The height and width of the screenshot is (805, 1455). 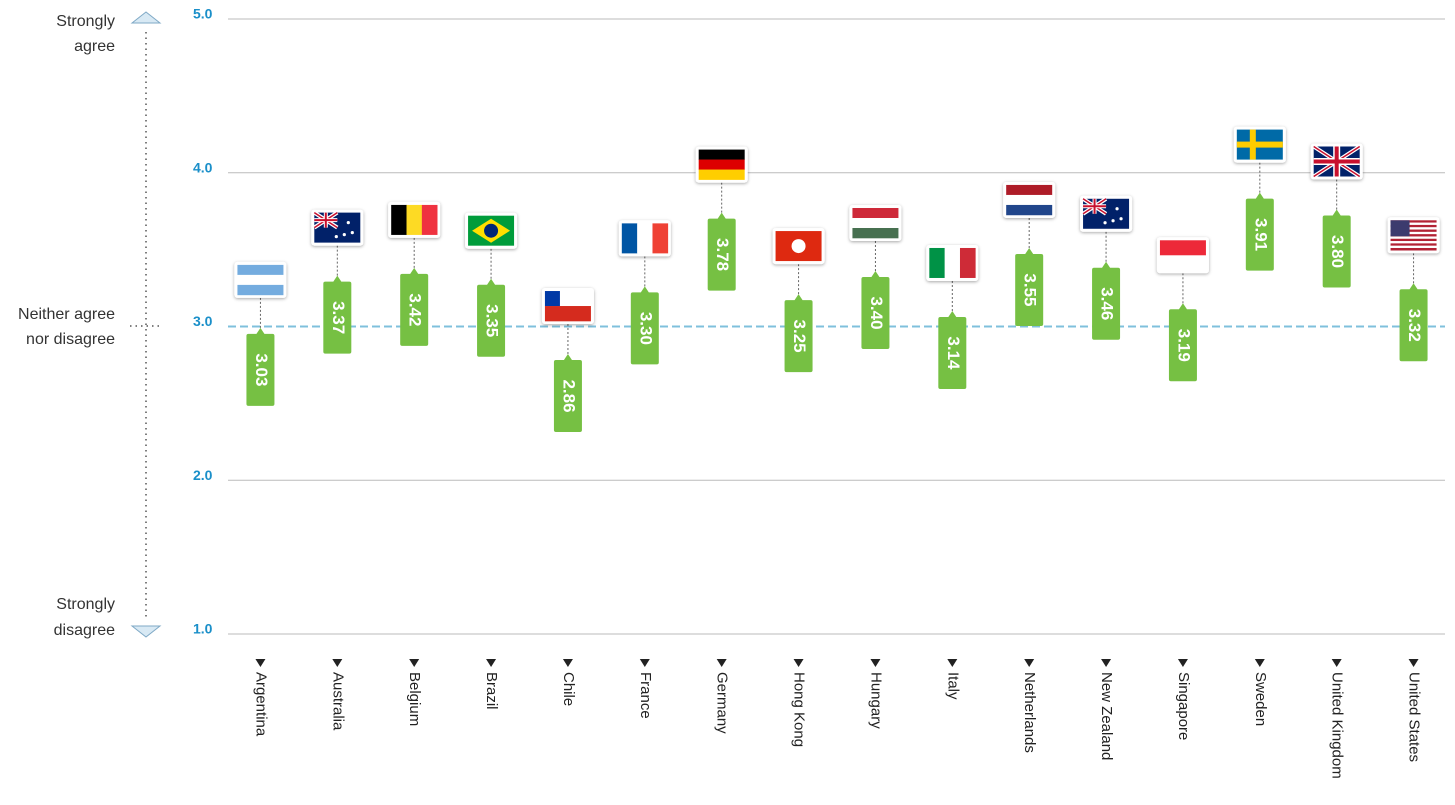 I want to click on y-tick-label: 1.0, so click(x=203, y=629).